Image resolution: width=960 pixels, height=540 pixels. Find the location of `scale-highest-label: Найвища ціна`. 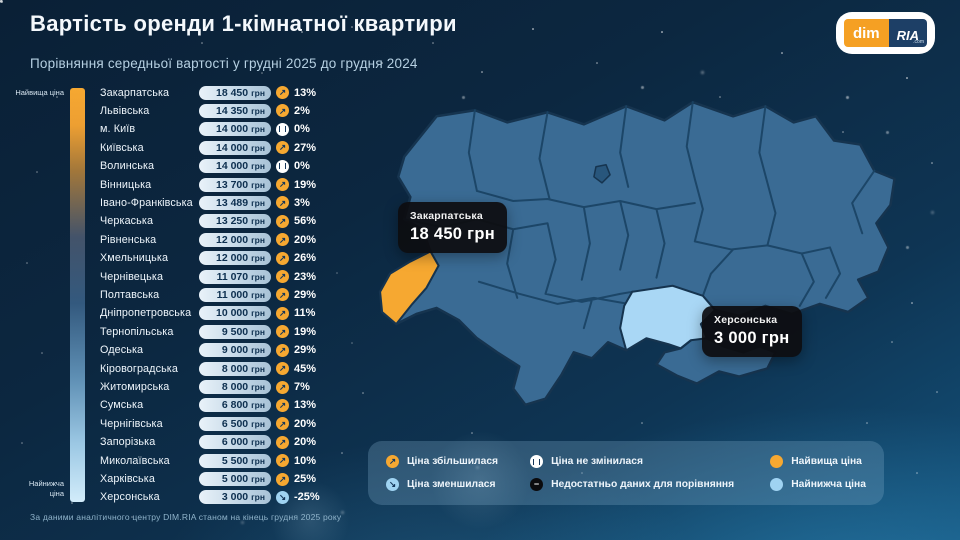

scale-highest-label: Найвища ціна is located at coordinates (39, 92).